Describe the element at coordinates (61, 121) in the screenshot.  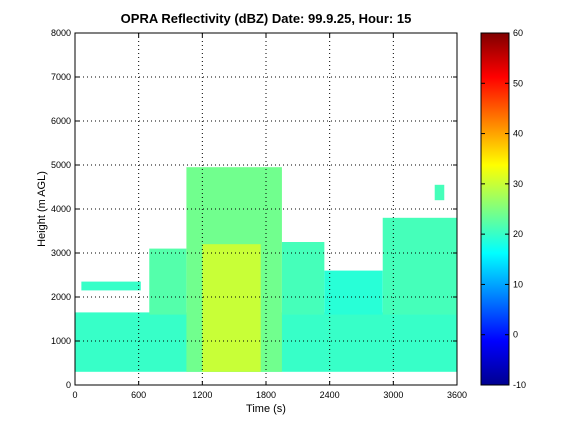
I see `y-tick-label: 6000` at that location.